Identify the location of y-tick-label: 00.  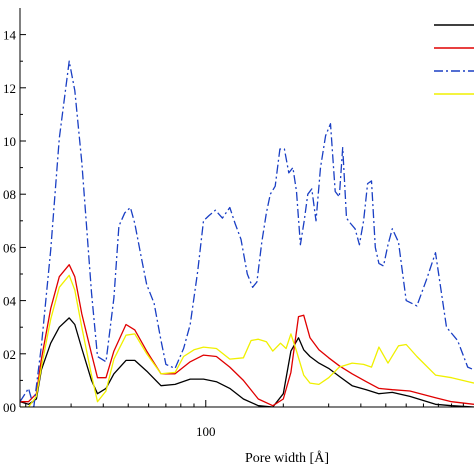
(9, 407).